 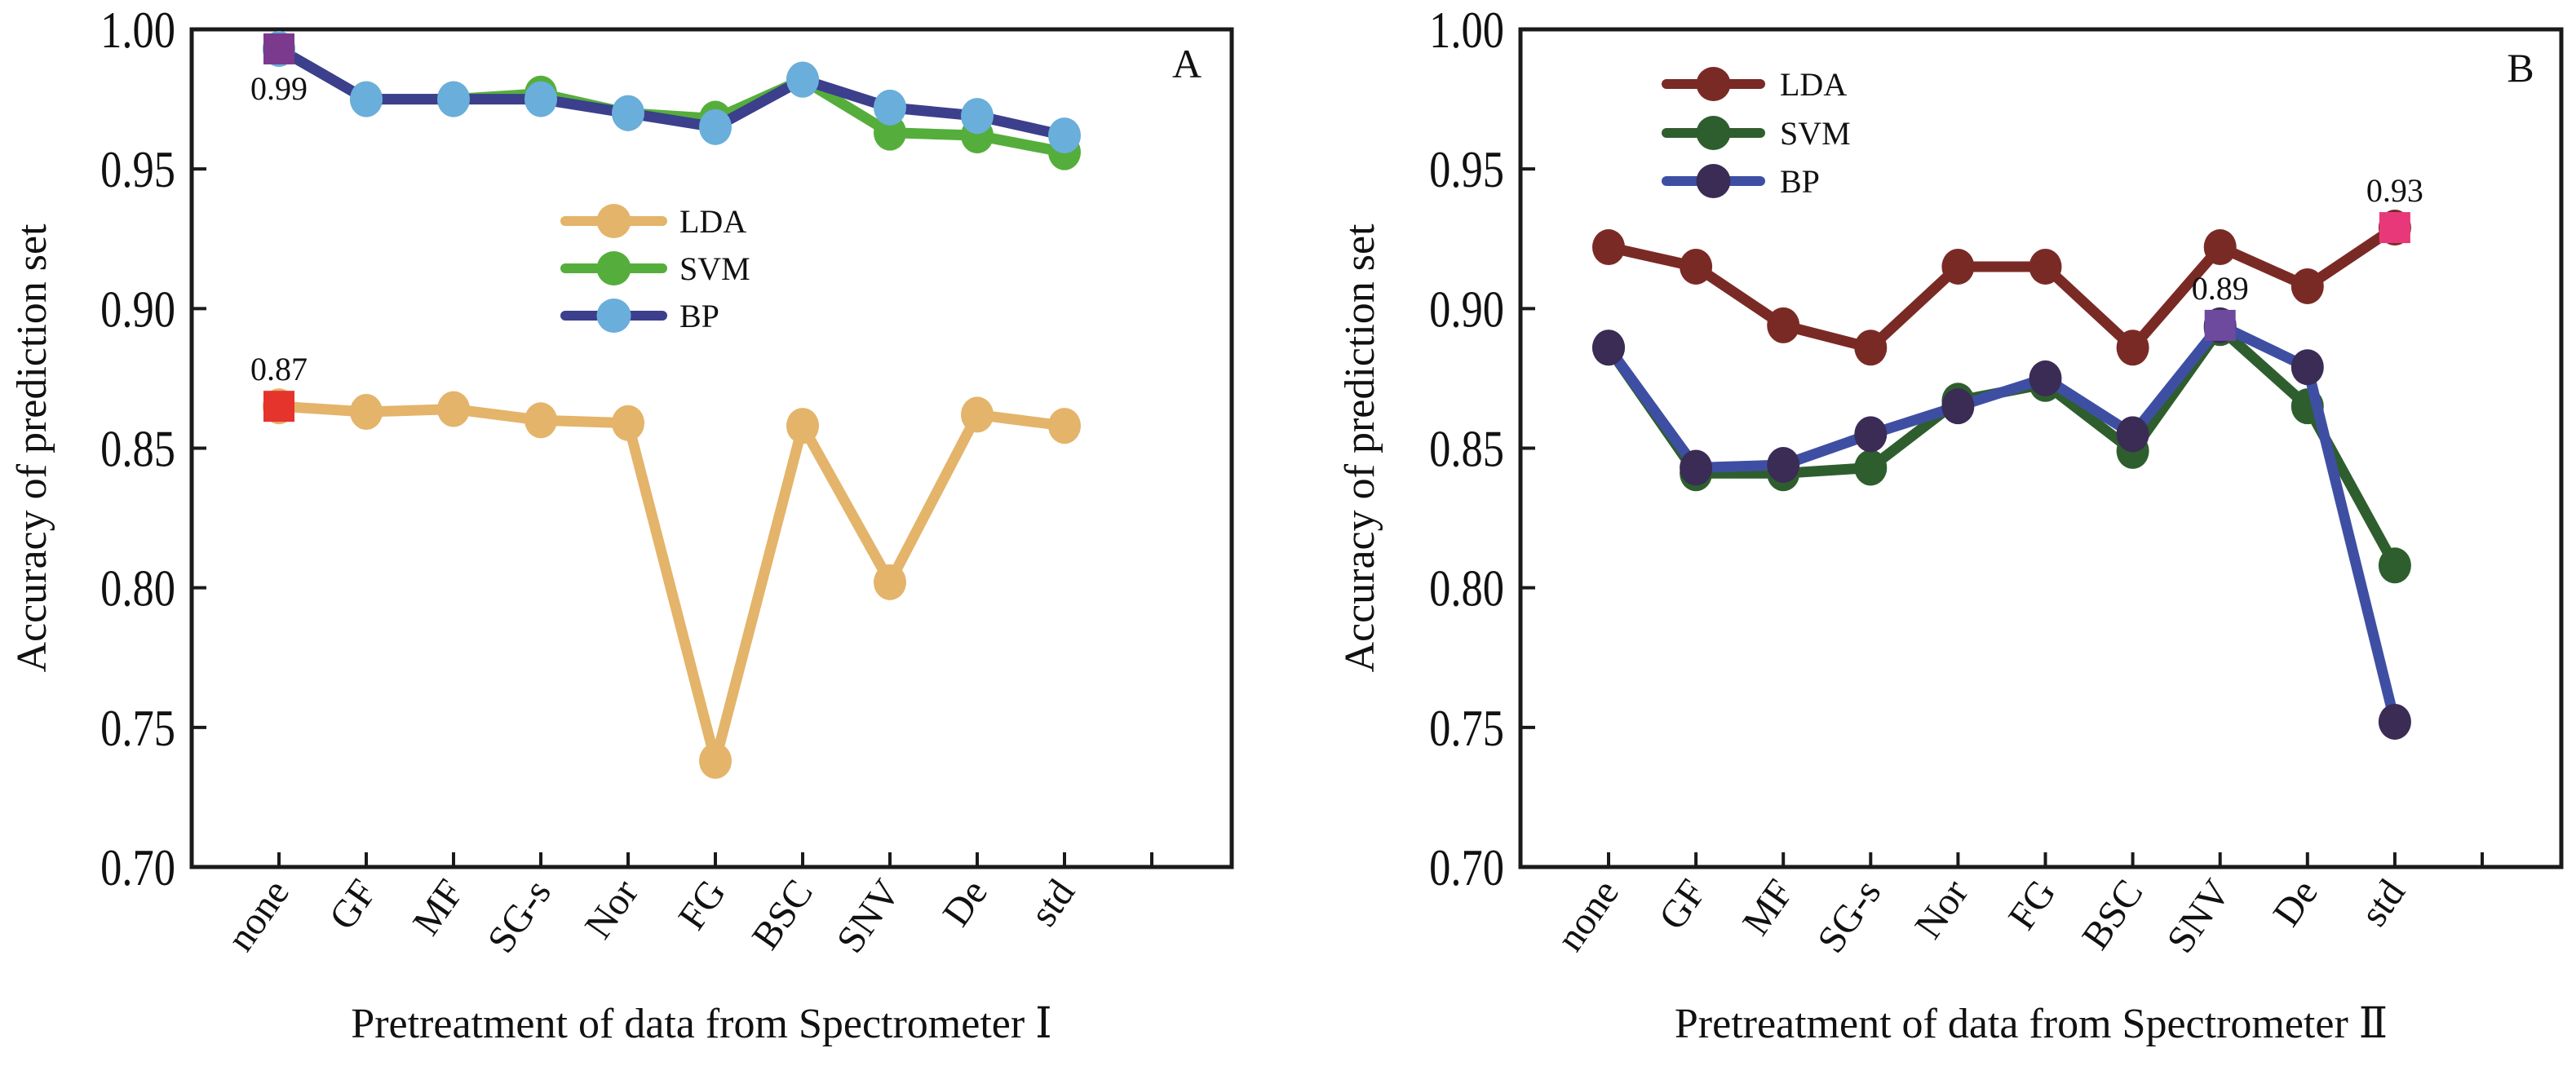 What do you see at coordinates (2394, 190) in the screenshot?
I see `data-label: 0.93` at bounding box center [2394, 190].